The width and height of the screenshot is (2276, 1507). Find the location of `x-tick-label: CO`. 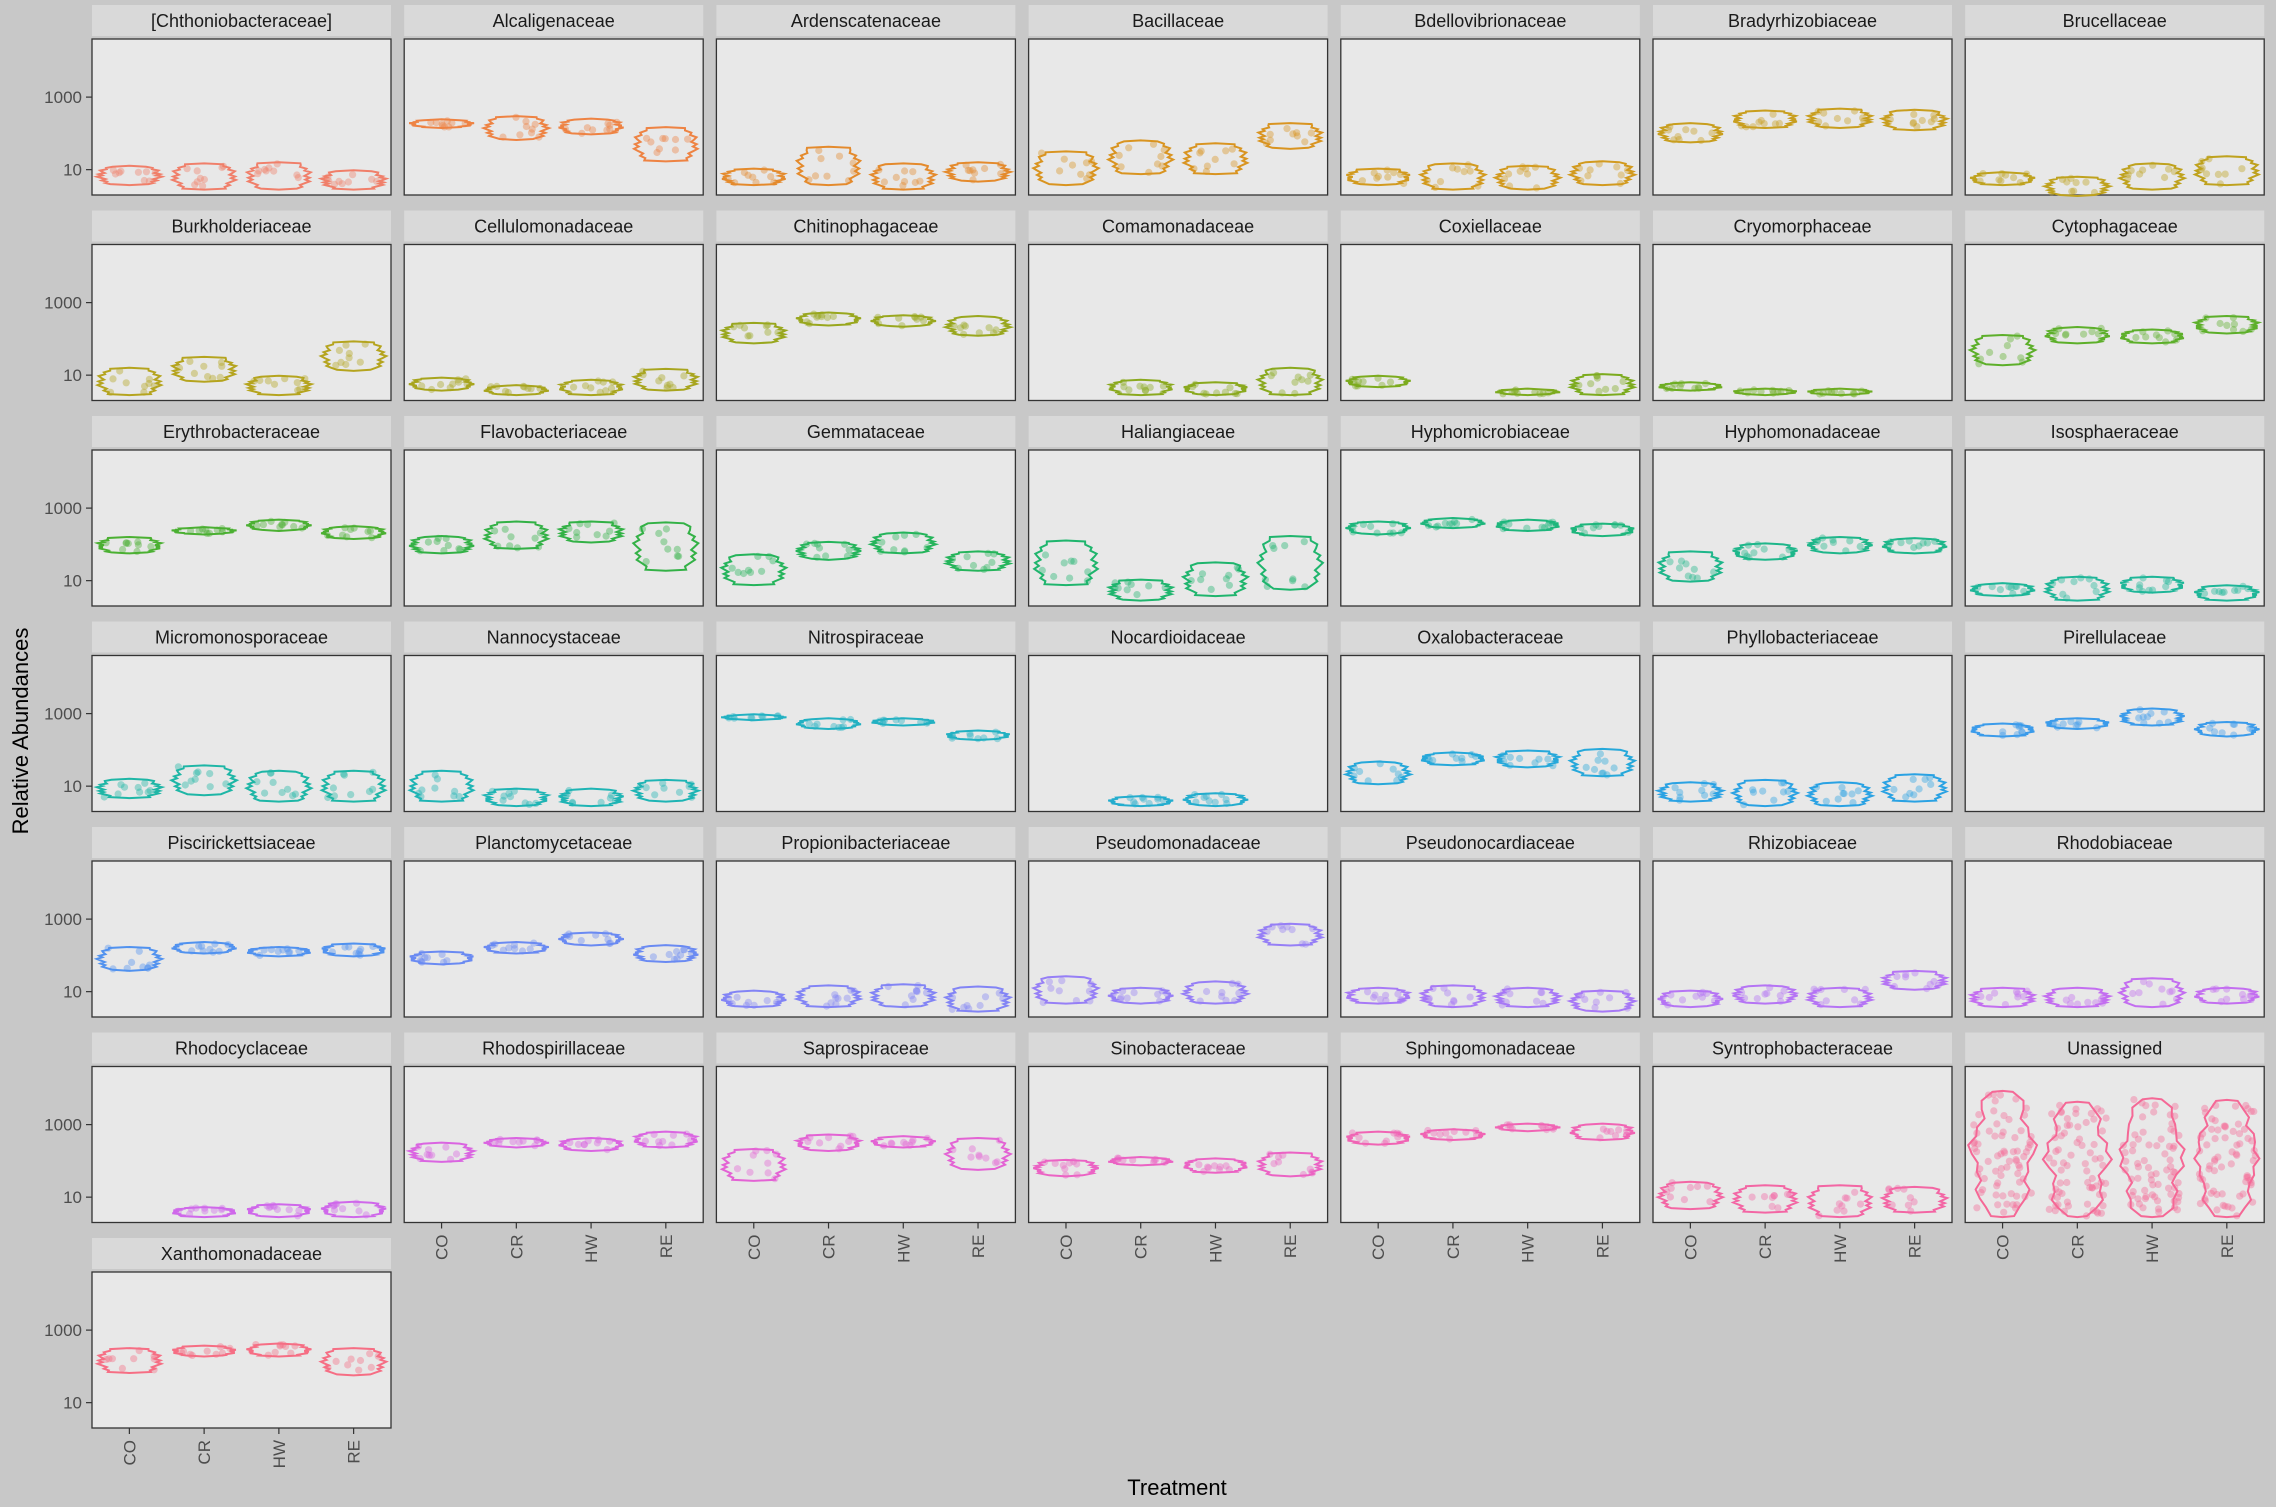

x-tick-label: CO is located at coordinates (1066, 1248).